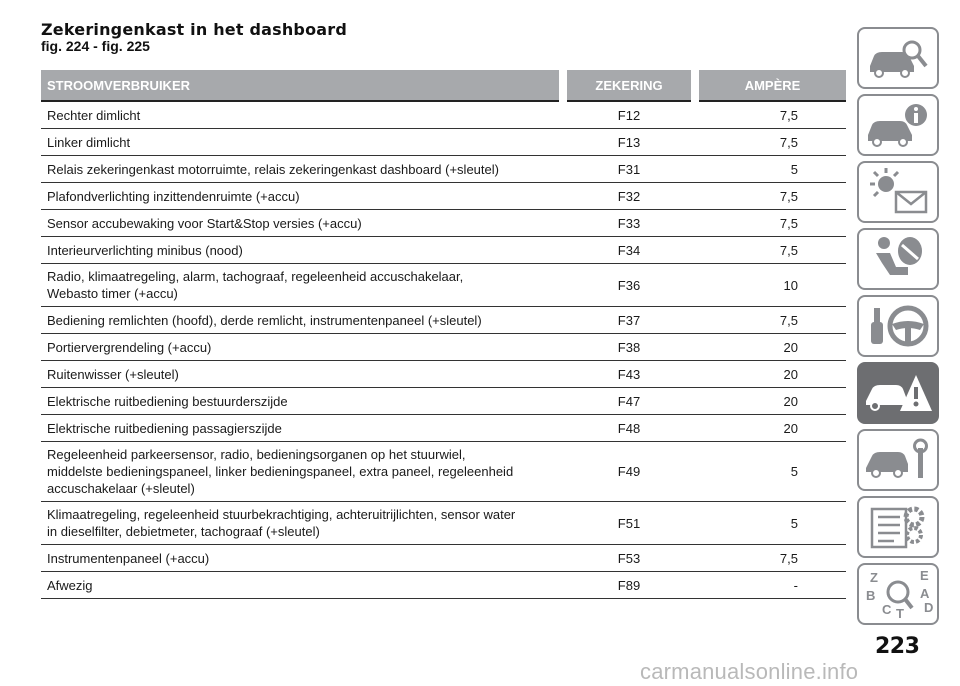  I want to click on fuse-cell: F36, so click(629, 285).